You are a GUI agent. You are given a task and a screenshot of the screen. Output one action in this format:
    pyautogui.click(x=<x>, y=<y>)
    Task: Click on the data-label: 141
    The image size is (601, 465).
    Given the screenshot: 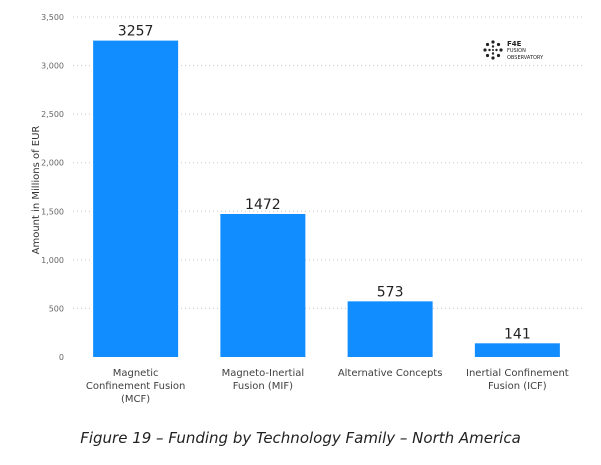 What is the action you would take?
    pyautogui.click(x=517, y=334)
    